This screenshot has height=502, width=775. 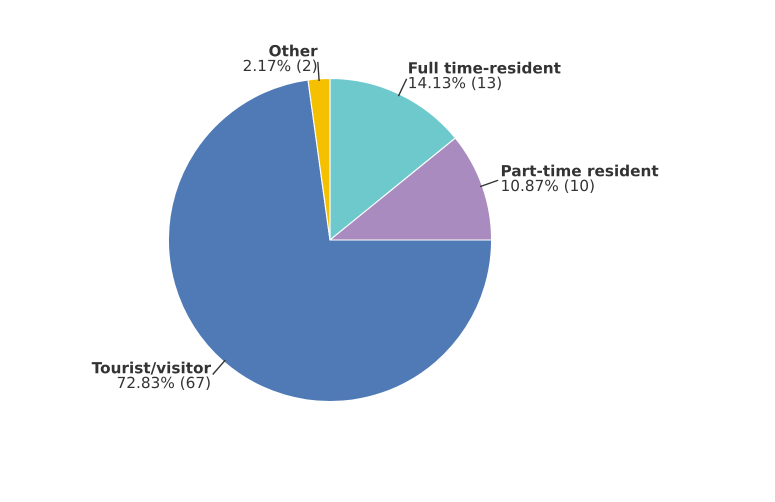 I want to click on data-label: 2.17% (2), so click(x=280, y=66).